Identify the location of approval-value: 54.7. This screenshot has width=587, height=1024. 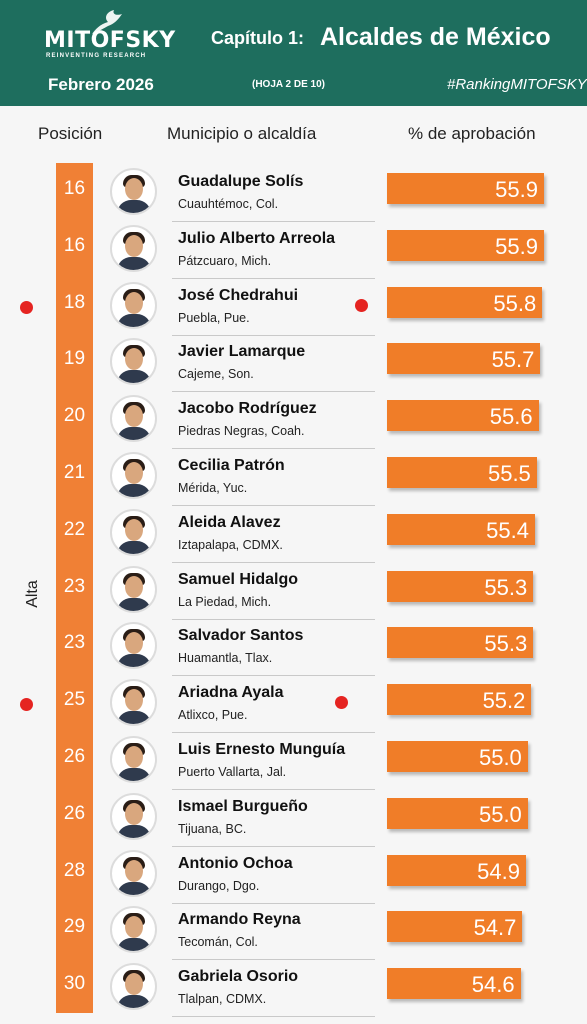
(495, 928).